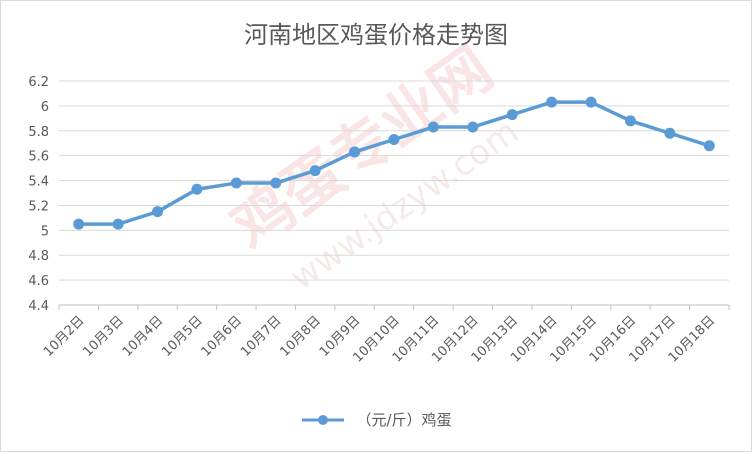 Image resolution: width=752 pixels, height=452 pixels. I want to click on y-tick-label: 5.2, so click(38, 206).